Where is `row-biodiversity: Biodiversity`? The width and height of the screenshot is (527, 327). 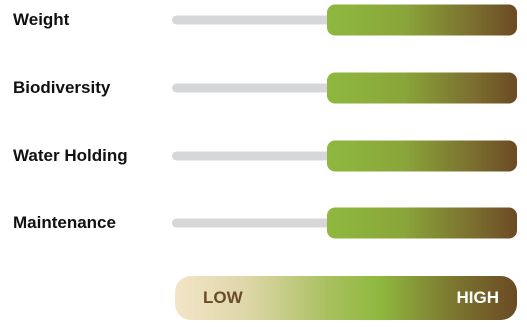
row-biodiversity: Biodiversity is located at coordinates (263, 88).